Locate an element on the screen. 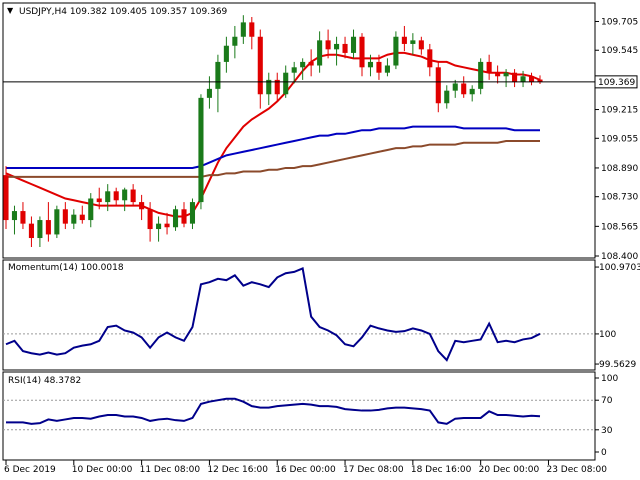 The width and height of the screenshot is (640, 480). time-tick-label: 10 Dec 00:00 is located at coordinates (102, 470).